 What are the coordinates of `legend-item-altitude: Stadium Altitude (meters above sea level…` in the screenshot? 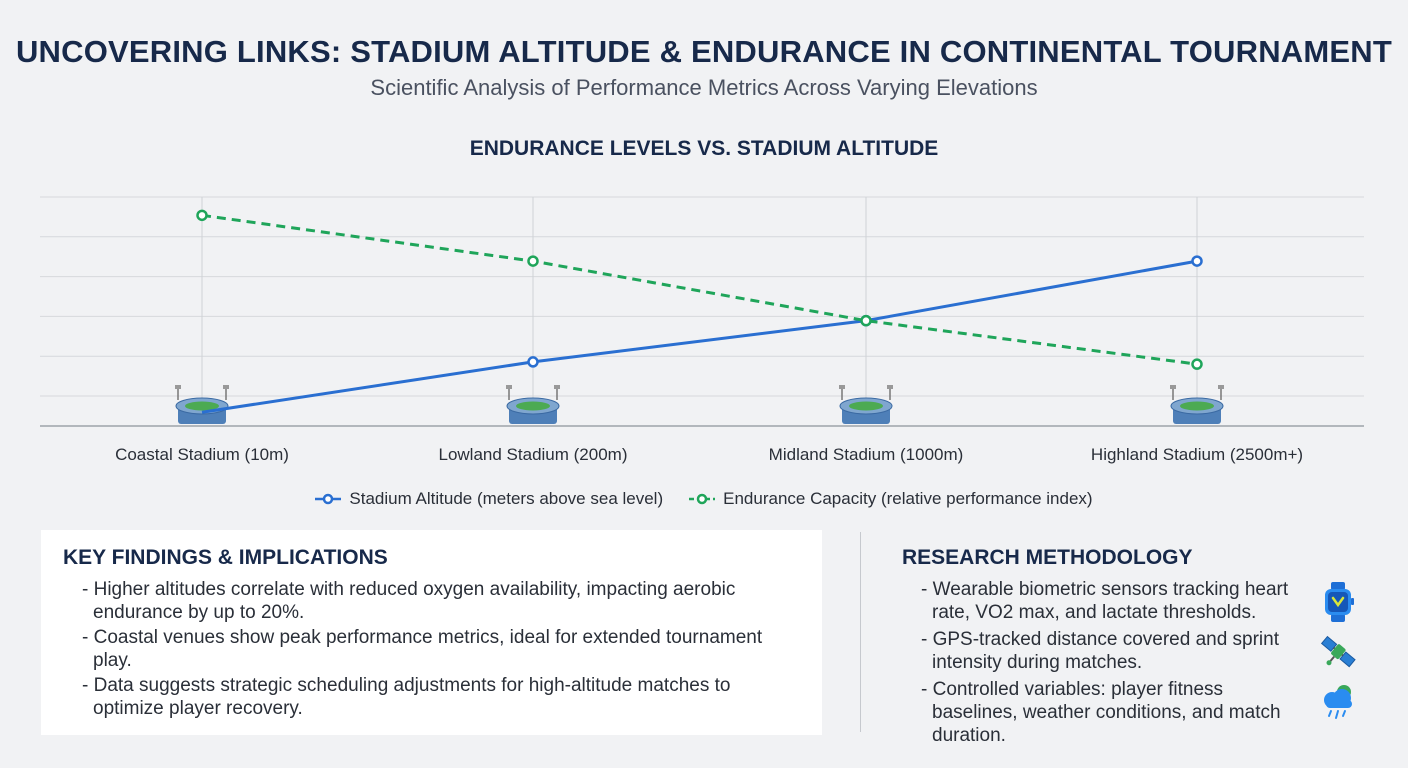 It's located at (489, 499).